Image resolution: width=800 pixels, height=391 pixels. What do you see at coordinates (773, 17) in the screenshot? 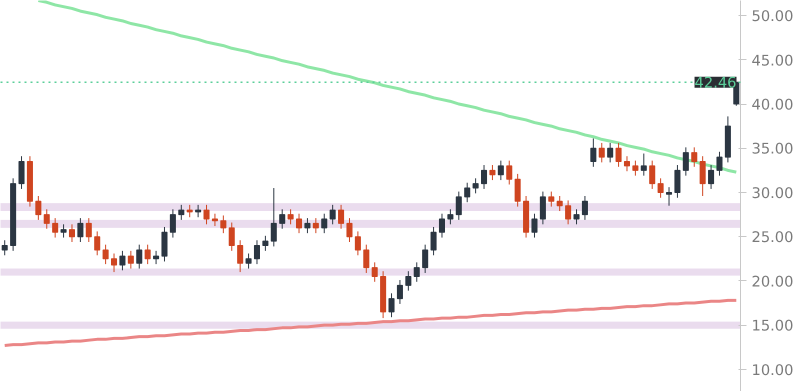
I see `y-tick-label: 50.00` at bounding box center [773, 17].